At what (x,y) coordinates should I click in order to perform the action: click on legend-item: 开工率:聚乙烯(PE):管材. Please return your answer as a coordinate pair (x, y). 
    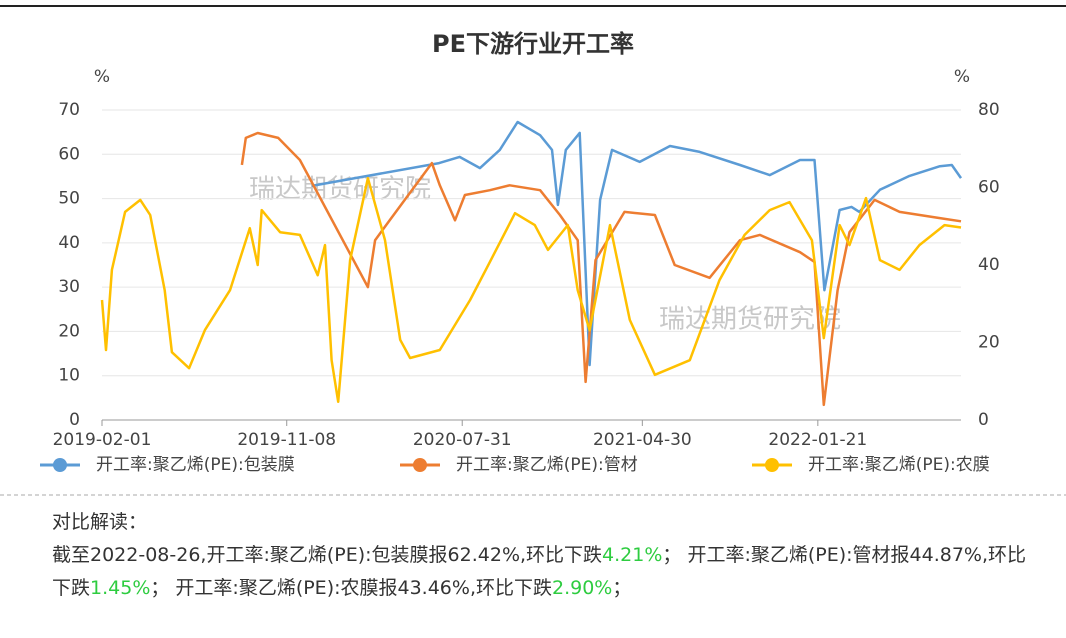
    Looking at the image, I should click on (519, 465).